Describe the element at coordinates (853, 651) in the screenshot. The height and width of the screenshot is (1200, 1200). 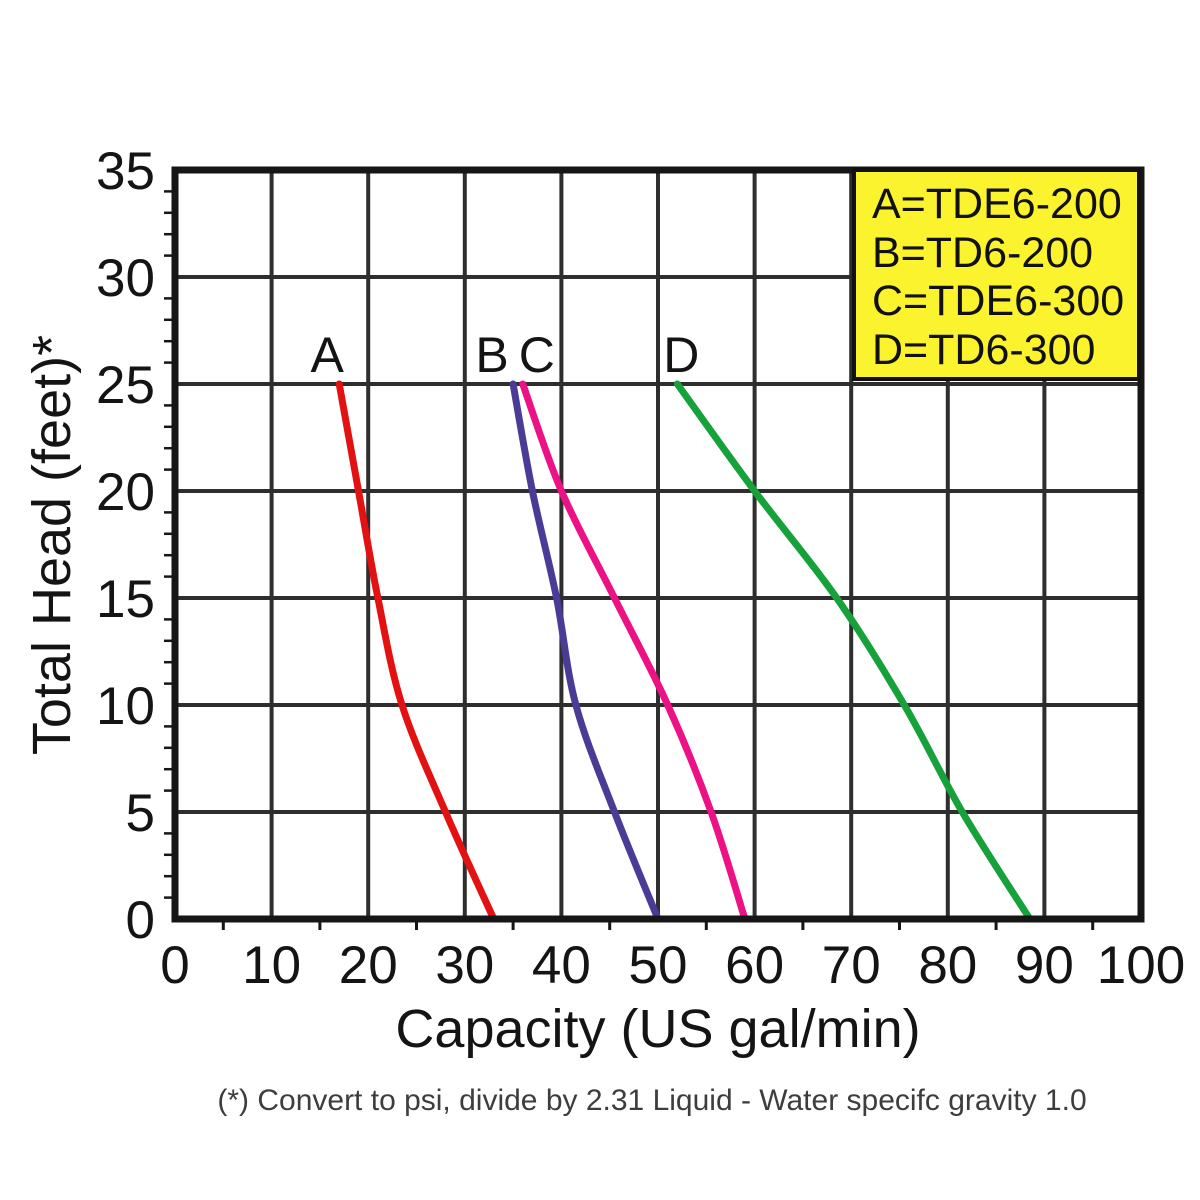
I see `curve-D` at that location.